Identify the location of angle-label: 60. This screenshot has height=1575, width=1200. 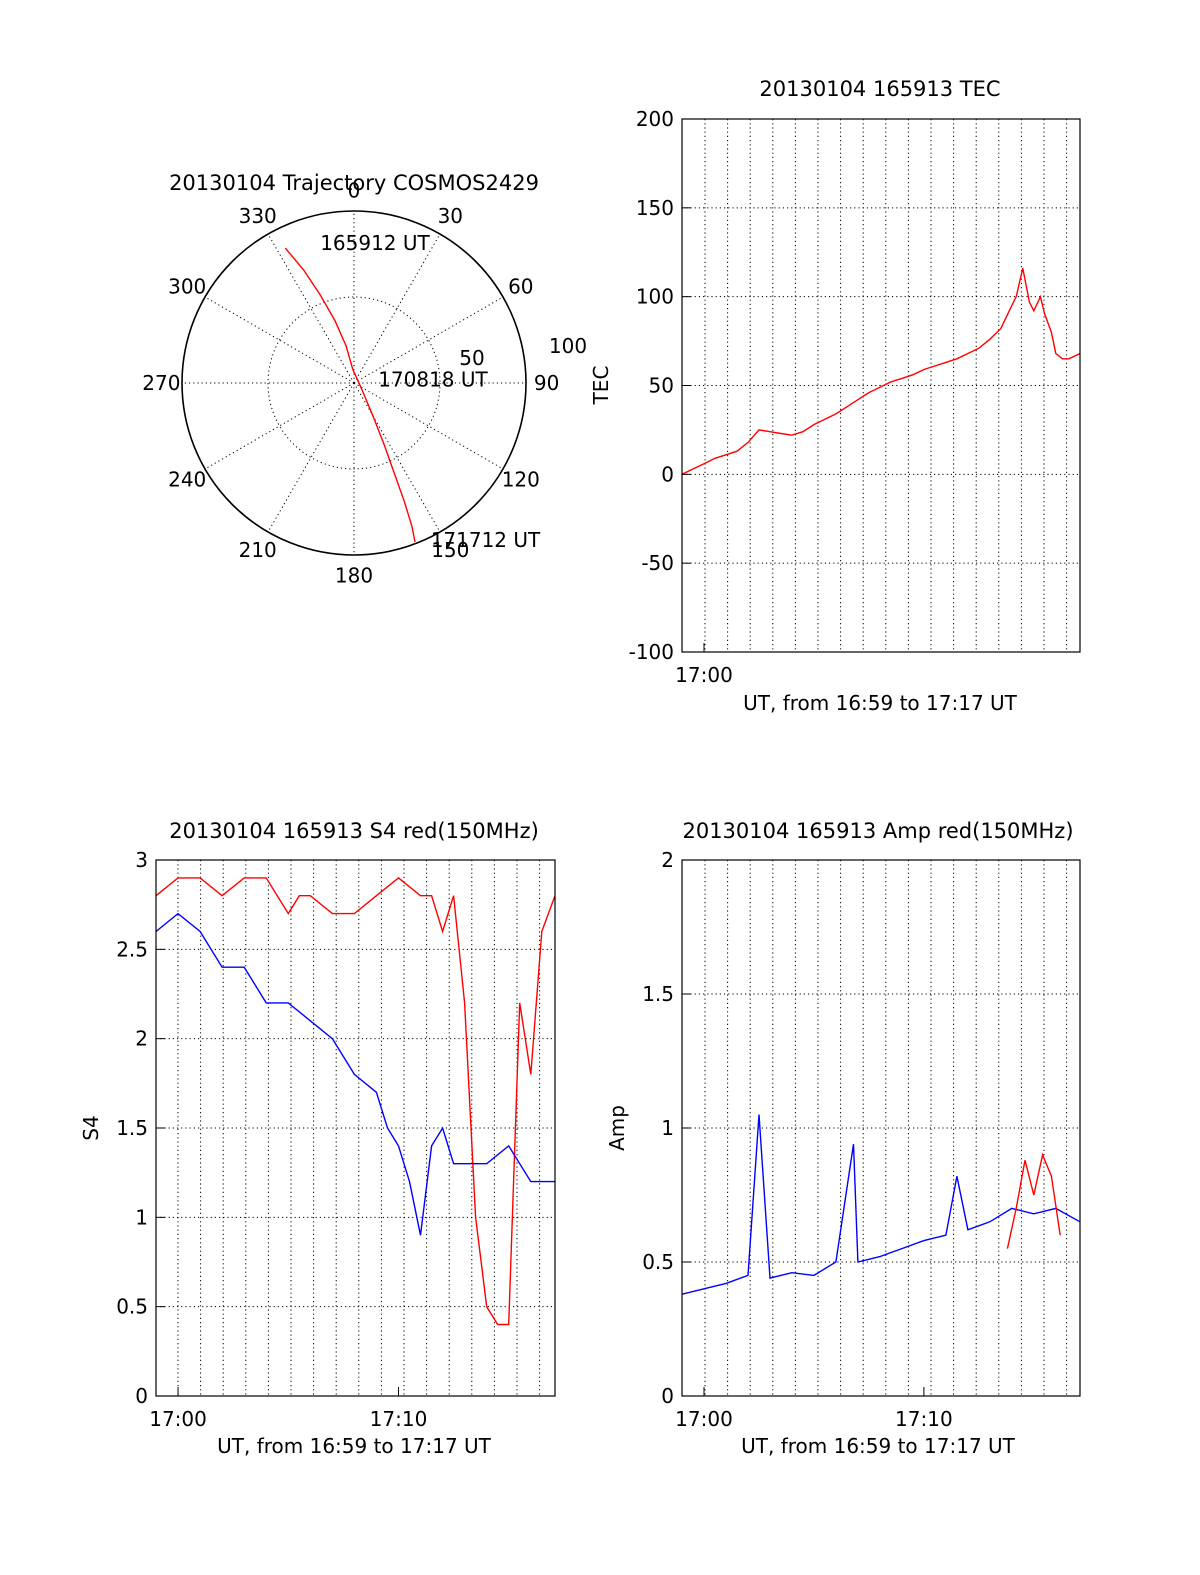
(520, 287).